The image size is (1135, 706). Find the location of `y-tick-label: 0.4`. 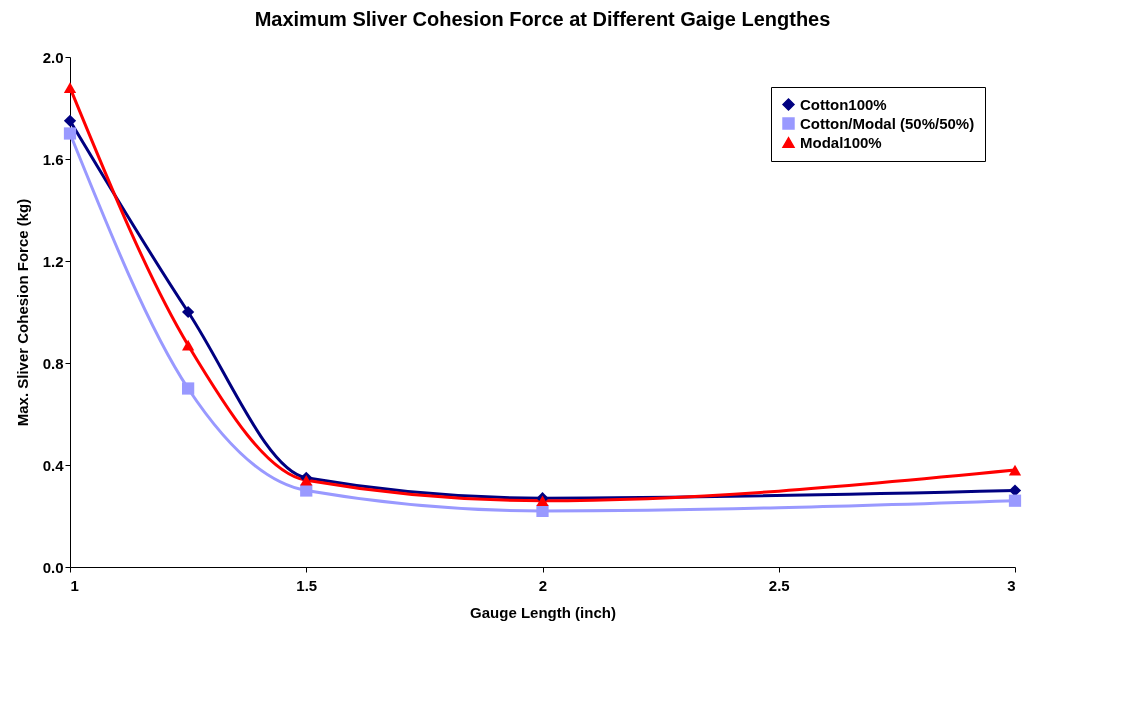

y-tick-label: 0.4 is located at coordinates (53, 465).